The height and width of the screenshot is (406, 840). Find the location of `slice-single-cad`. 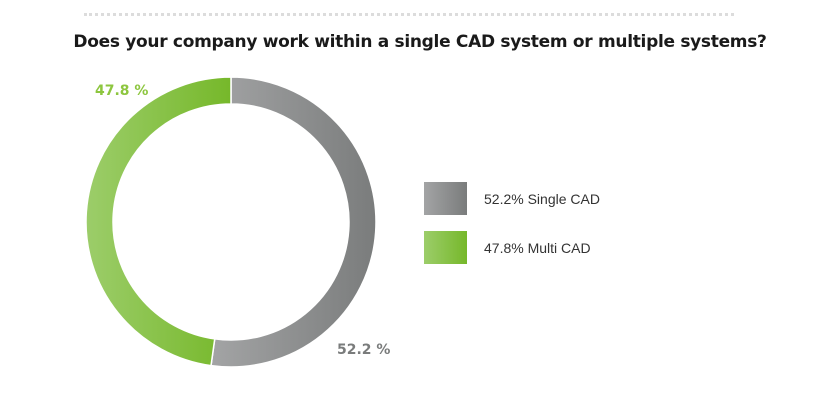

slice-single-cad is located at coordinates (293, 222).